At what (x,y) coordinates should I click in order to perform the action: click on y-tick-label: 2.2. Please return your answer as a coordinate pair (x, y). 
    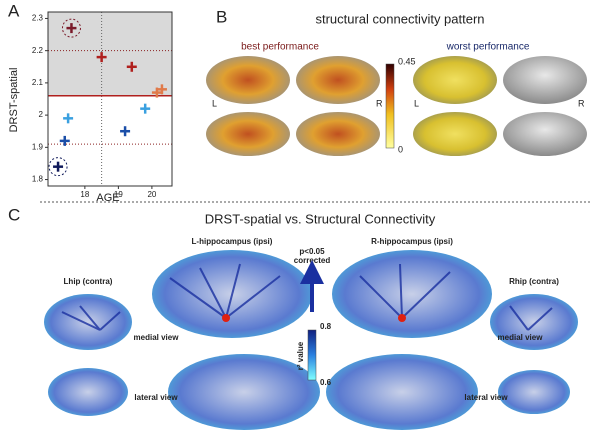
    Looking at the image, I should click on (38, 50).